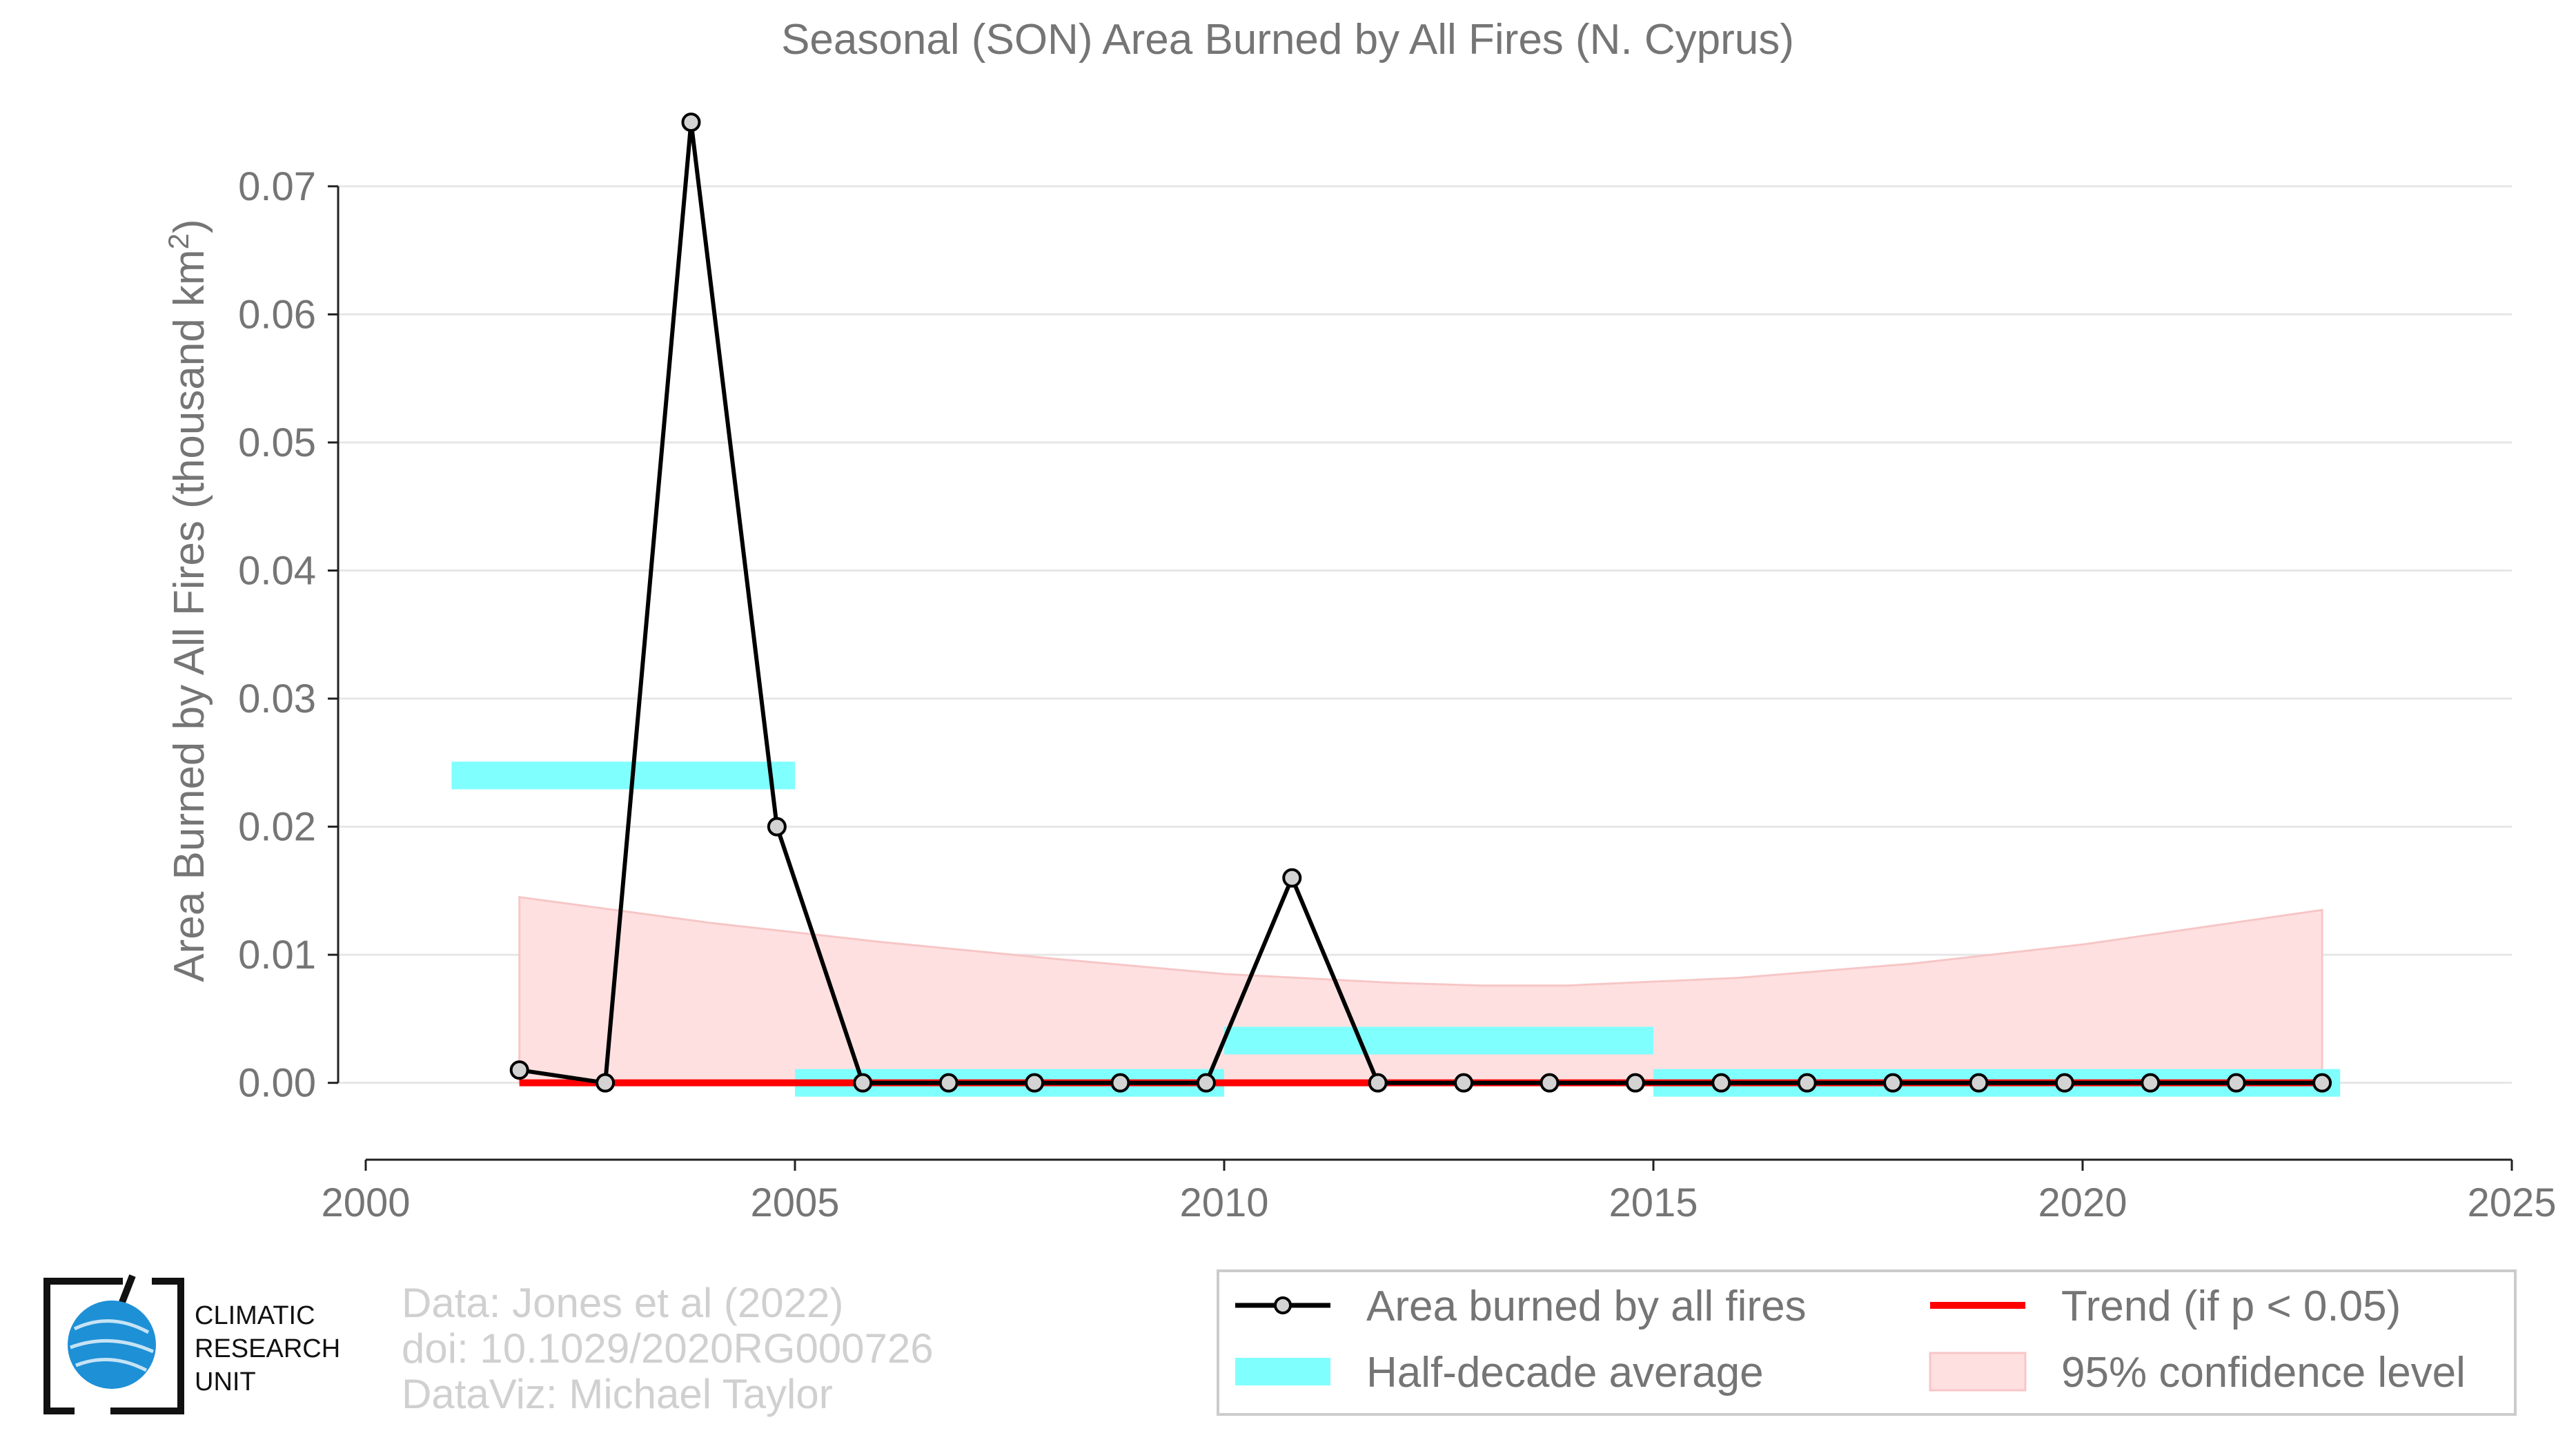 The image size is (2576, 1451). What do you see at coordinates (189, 615) in the screenshot?
I see `y-axis-label-main: Area Burned by All Fires (thousand km` at bounding box center [189, 615].